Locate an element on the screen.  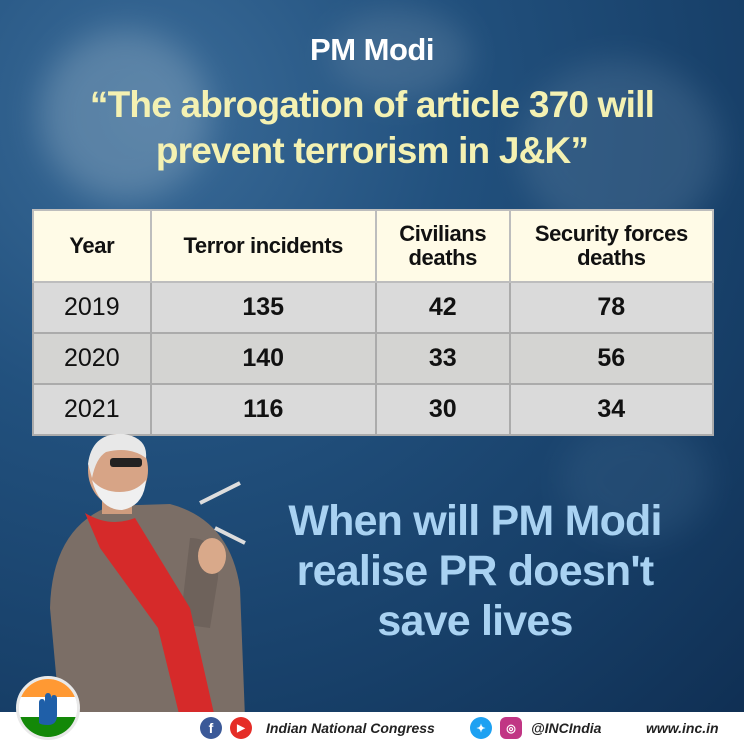
table-row: 2019 135 42 78 is located at coordinates (373, 307).